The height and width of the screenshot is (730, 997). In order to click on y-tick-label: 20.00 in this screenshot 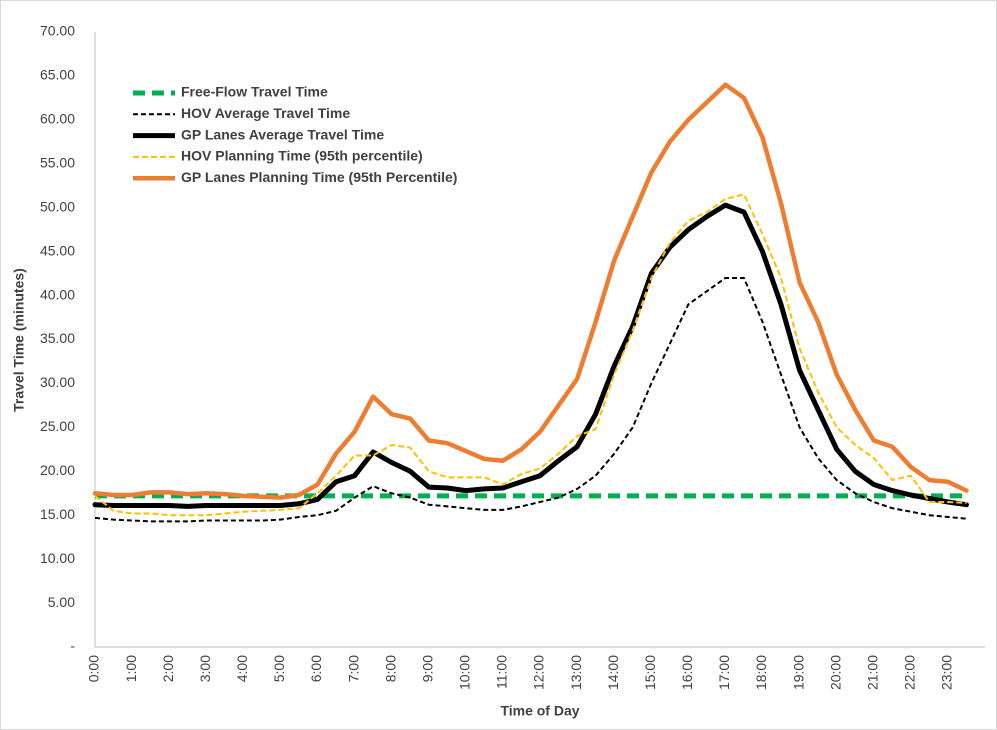, I will do `click(57, 470)`.